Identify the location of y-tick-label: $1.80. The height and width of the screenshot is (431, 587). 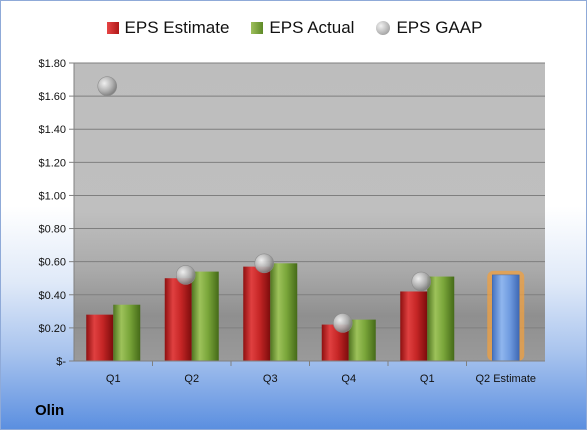
(52, 64).